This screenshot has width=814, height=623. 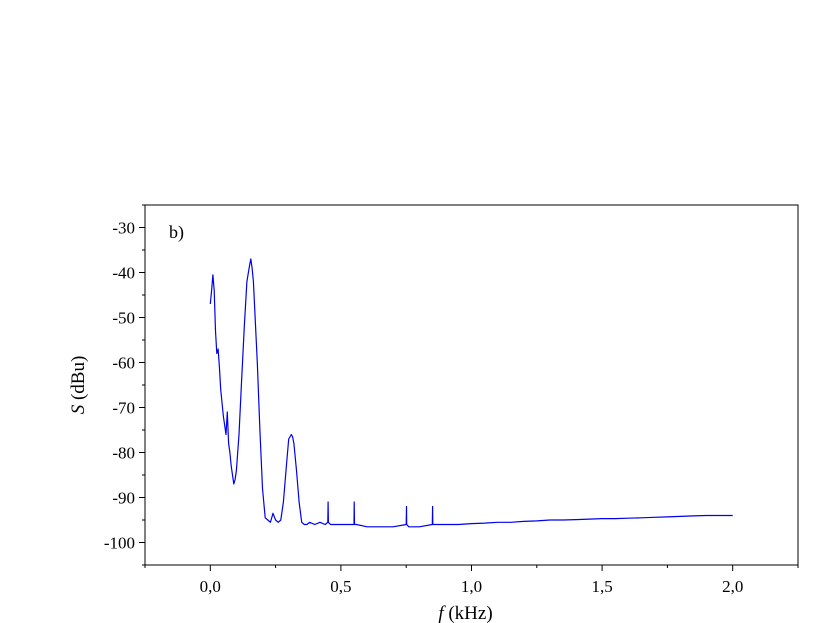 What do you see at coordinates (123, 498) in the screenshot?
I see `y-tick-label: -90` at bounding box center [123, 498].